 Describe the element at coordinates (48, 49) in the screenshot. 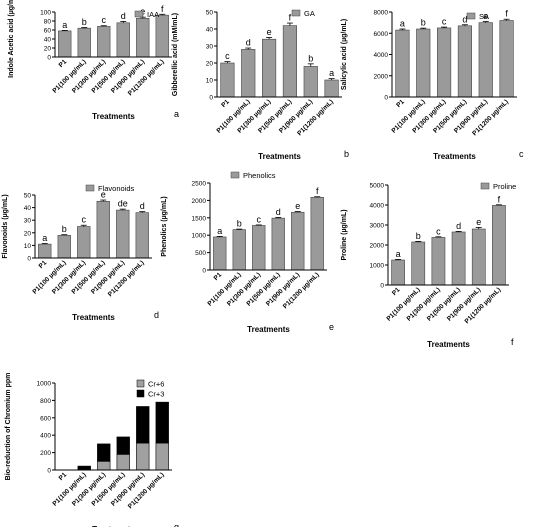

I see `y-tick-label-1: 20` at that location.